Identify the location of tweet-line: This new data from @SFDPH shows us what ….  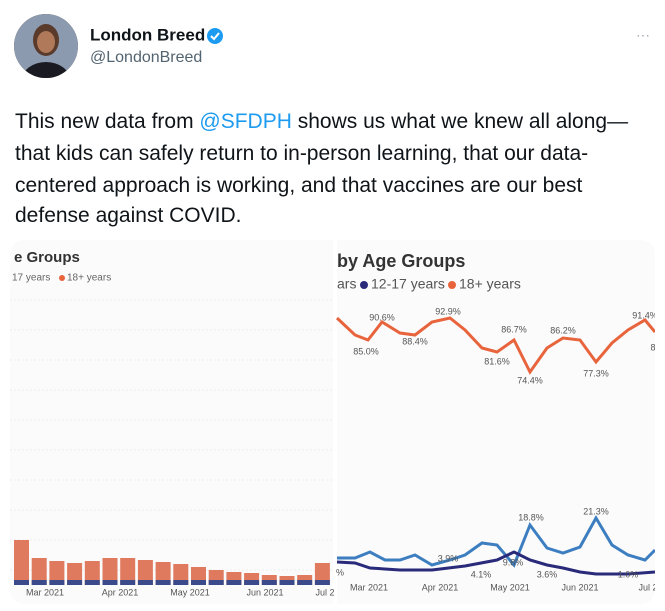
(321, 121).